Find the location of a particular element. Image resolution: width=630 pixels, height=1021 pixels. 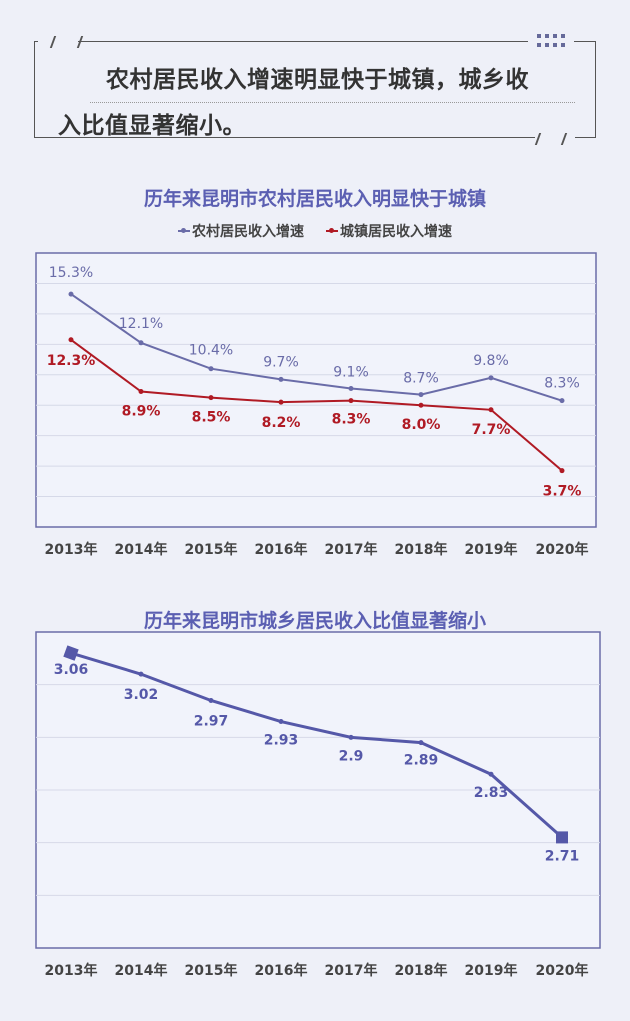

headline-line2: 入比值显著缩小。 is located at coordinates (152, 126).